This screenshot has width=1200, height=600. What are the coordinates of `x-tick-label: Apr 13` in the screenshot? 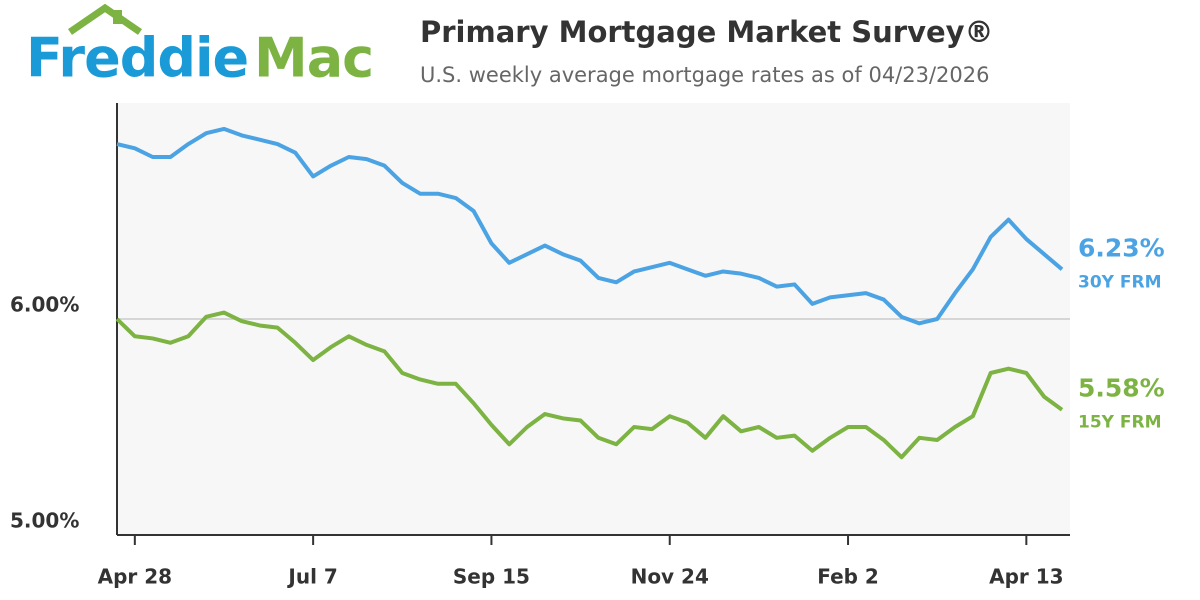 It's located at (1026, 577).